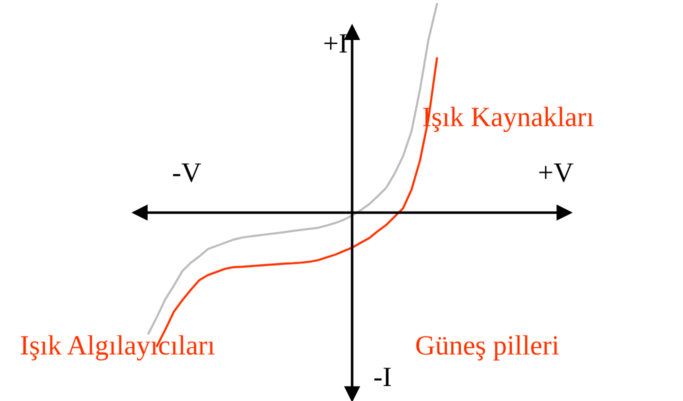  I want to click on annotation: Güneş pilleri, so click(487, 347).